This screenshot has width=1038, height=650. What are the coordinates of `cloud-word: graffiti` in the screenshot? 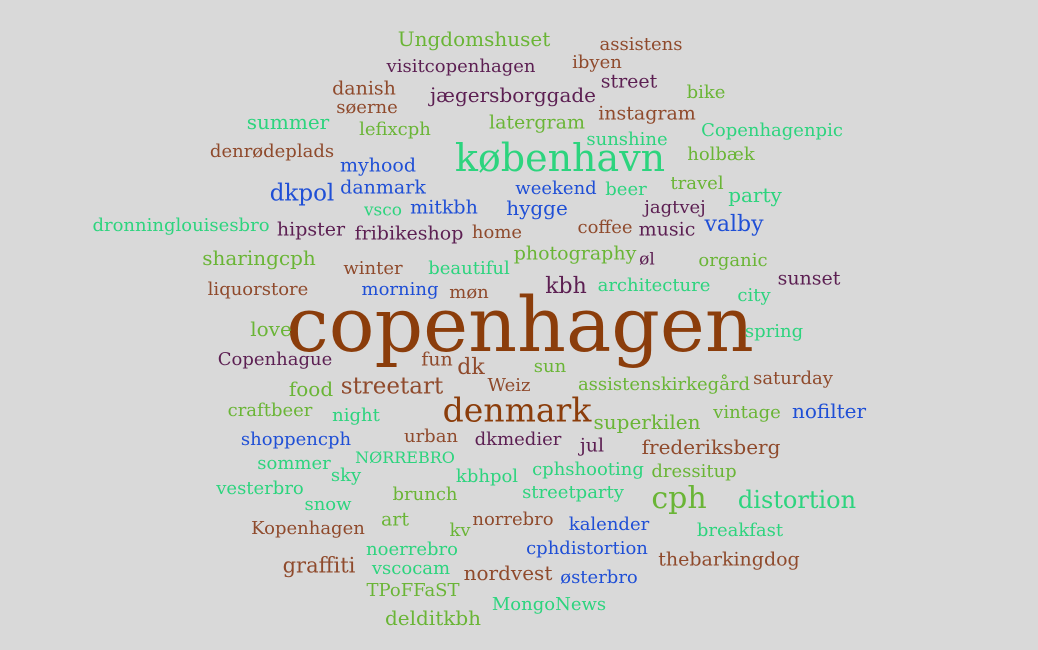 It's located at (319, 565).